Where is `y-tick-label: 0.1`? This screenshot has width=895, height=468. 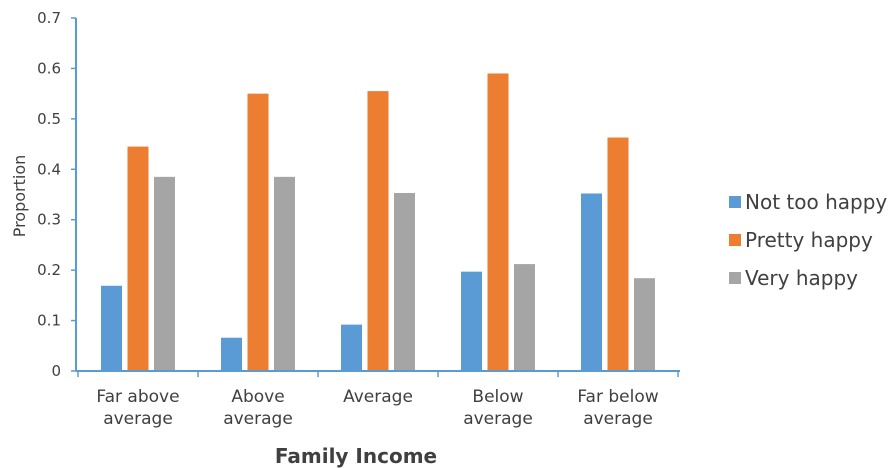
y-tick-label: 0.1 is located at coordinates (49, 321).